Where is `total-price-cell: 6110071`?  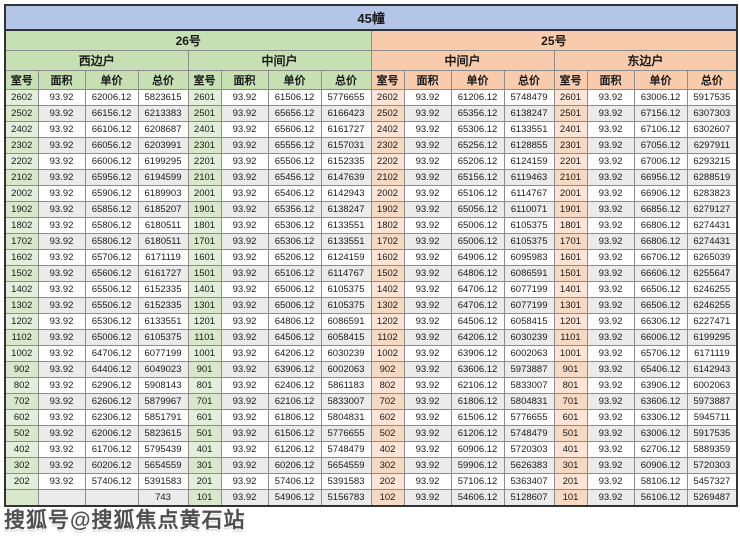
total-price-cell: 6110071 is located at coordinates (529, 209).